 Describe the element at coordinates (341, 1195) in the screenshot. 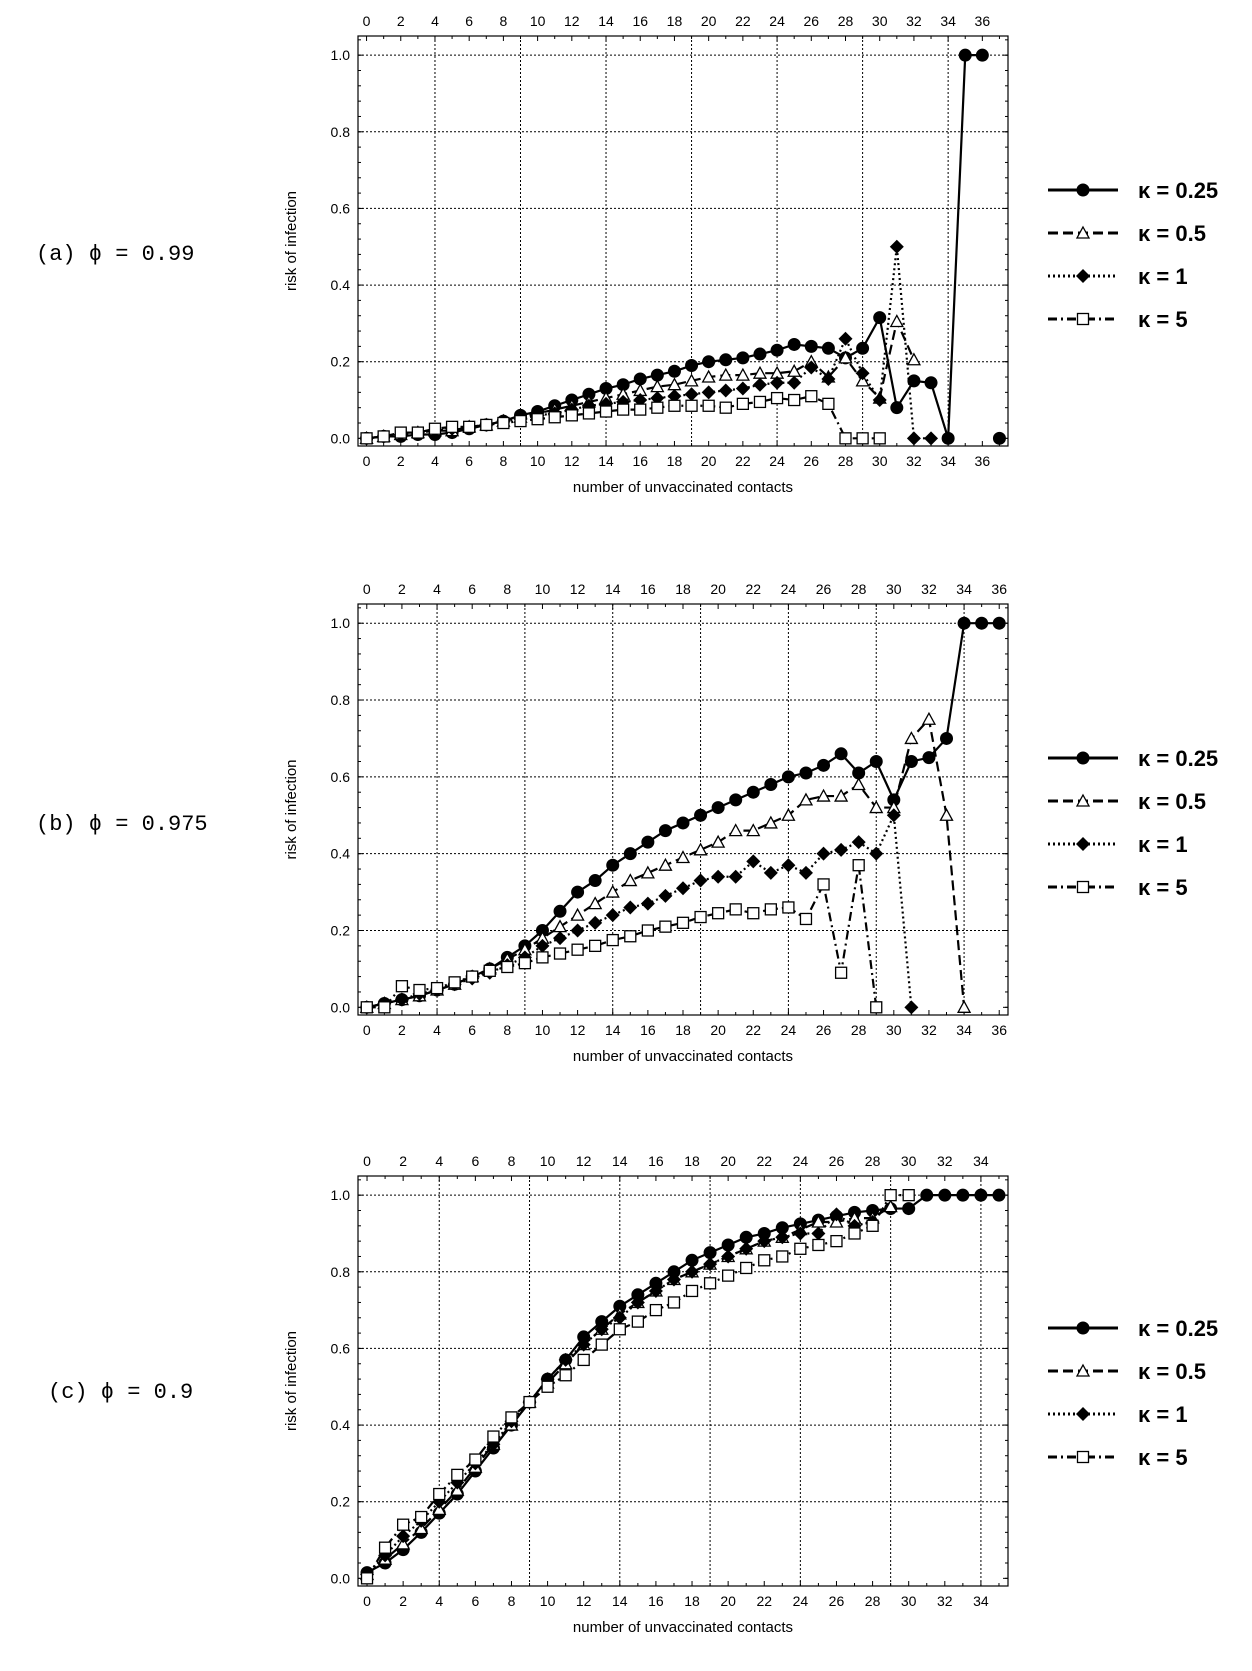

I see `y-tick-label: 1.0` at that location.